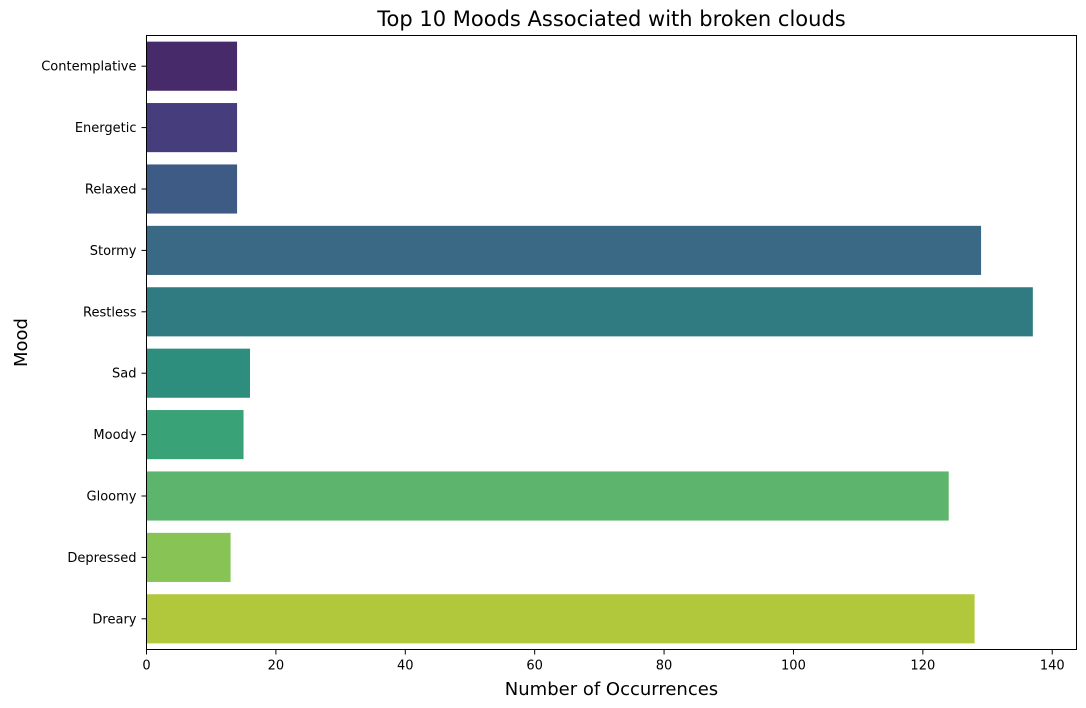 The image size is (1086, 708). I want to click on bar-energetic, so click(192, 128).